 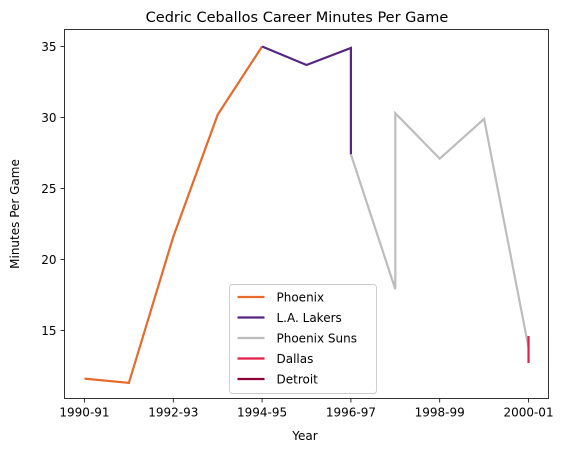 What do you see at coordinates (351, 413) in the screenshot?
I see `x-tick-label: 1996-97` at bounding box center [351, 413].